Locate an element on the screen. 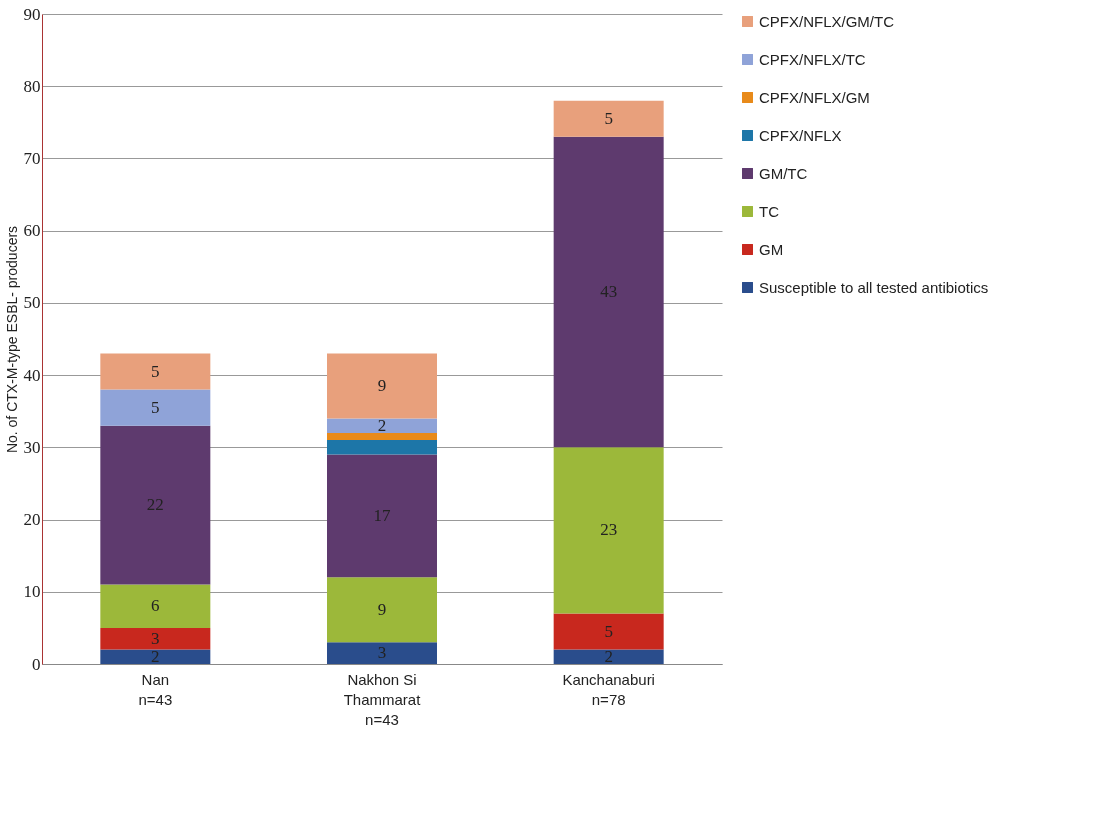 The image size is (1101, 818). legend-label: CPFX/NFLX/TC is located at coordinates (812, 59).